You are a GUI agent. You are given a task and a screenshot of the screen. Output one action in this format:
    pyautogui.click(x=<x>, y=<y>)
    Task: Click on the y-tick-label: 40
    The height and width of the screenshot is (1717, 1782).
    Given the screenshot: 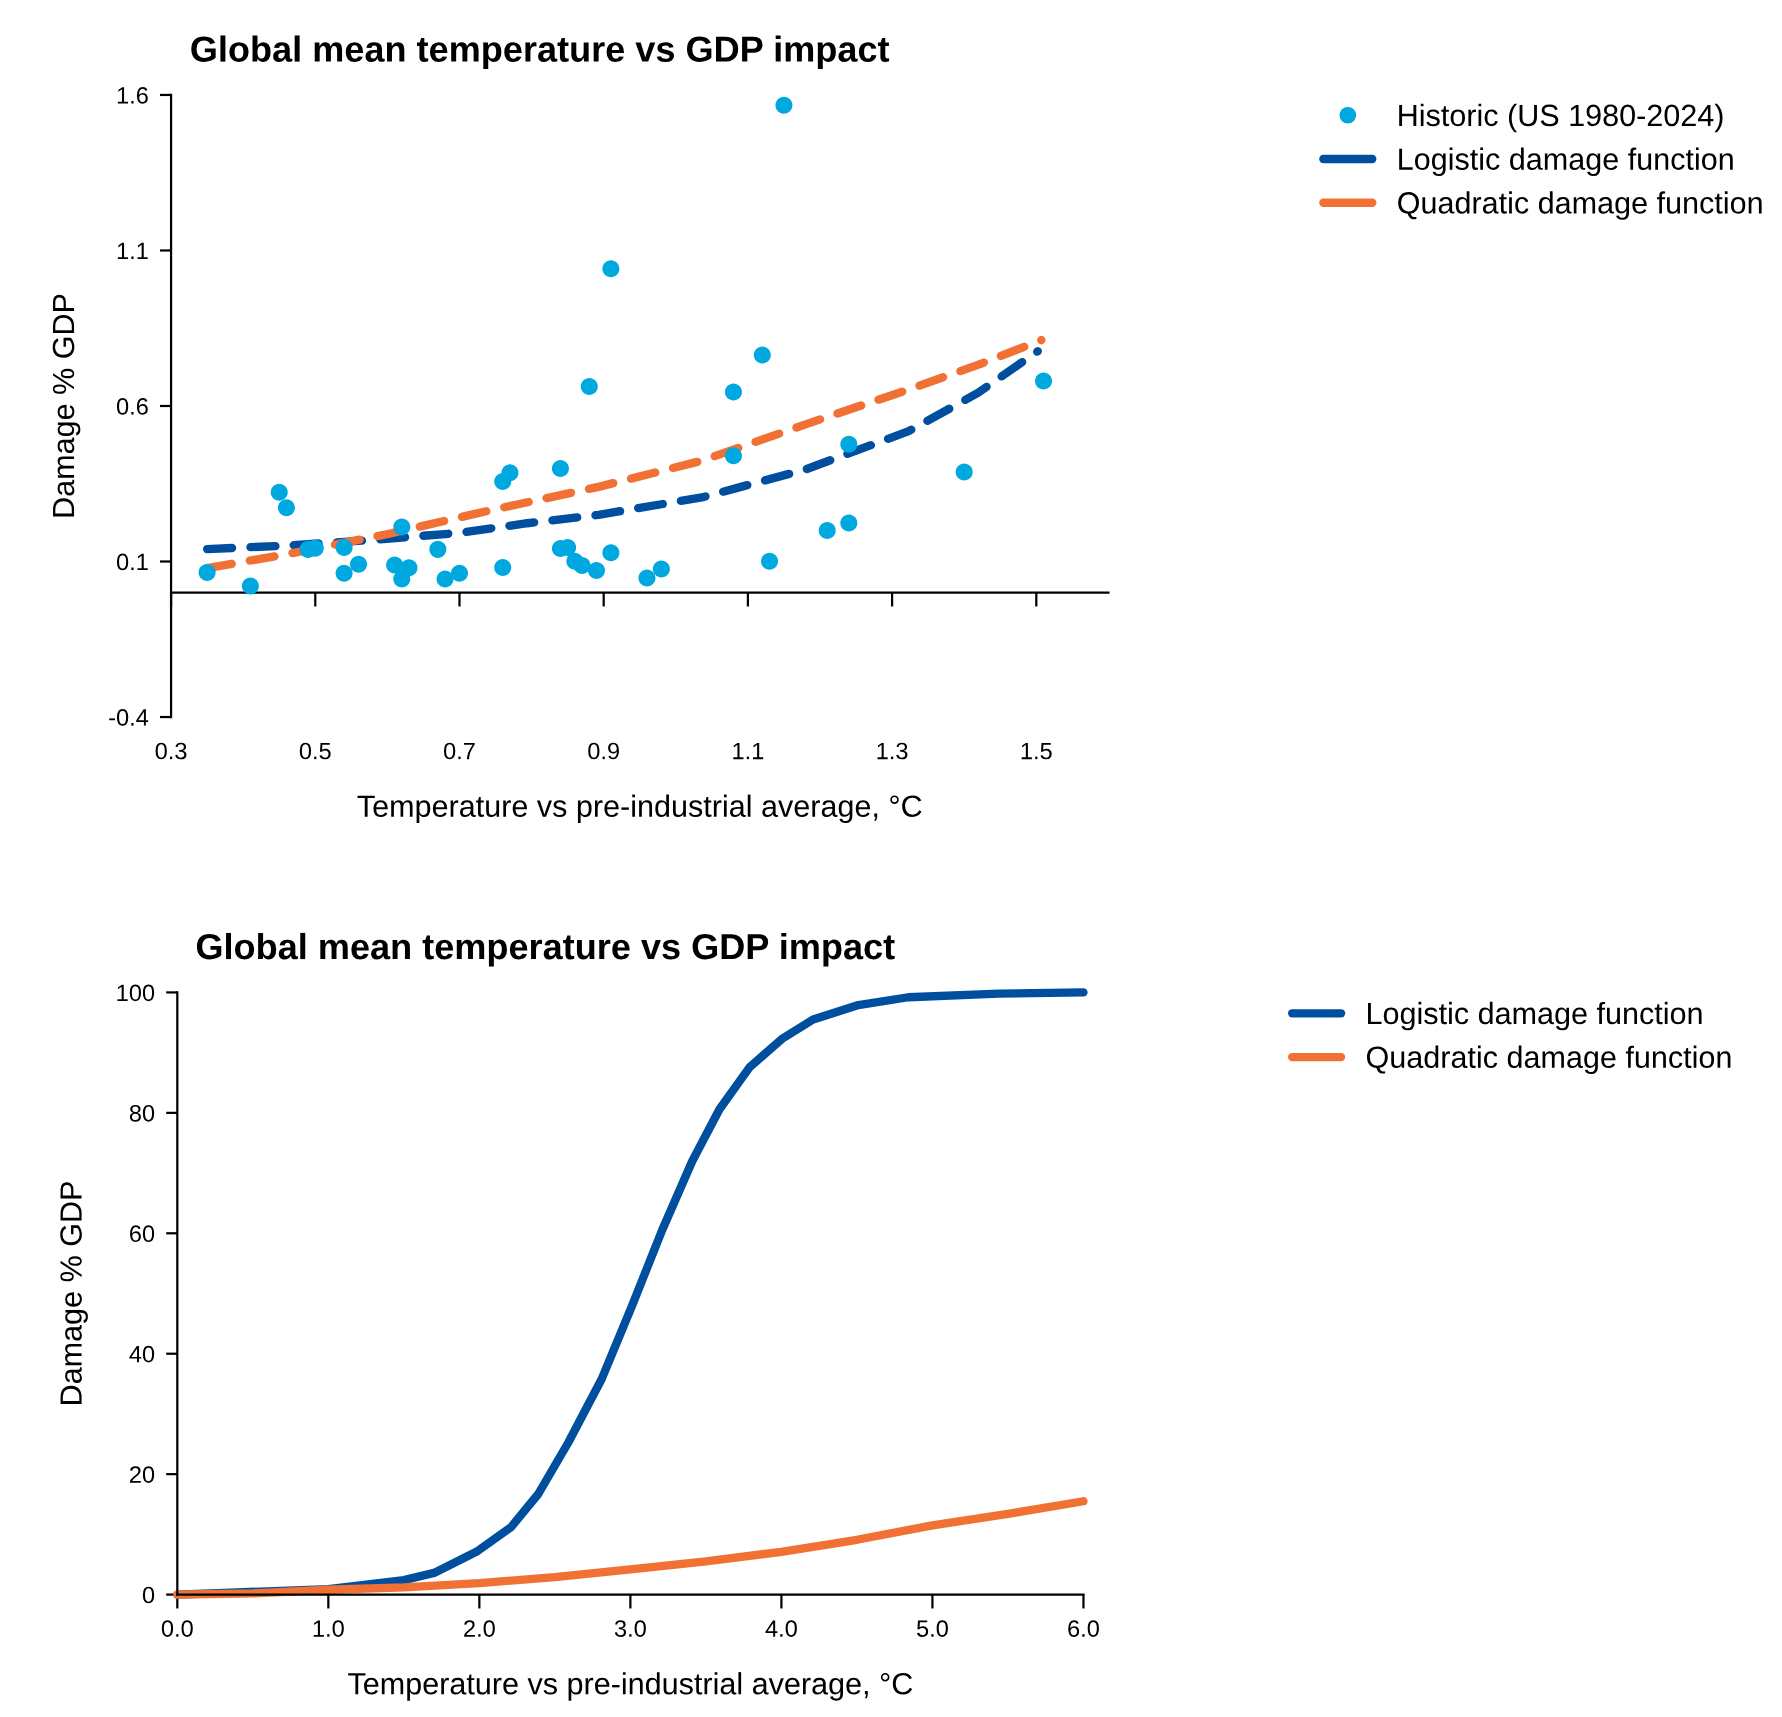 What is the action you would take?
    pyautogui.click(x=142, y=1354)
    